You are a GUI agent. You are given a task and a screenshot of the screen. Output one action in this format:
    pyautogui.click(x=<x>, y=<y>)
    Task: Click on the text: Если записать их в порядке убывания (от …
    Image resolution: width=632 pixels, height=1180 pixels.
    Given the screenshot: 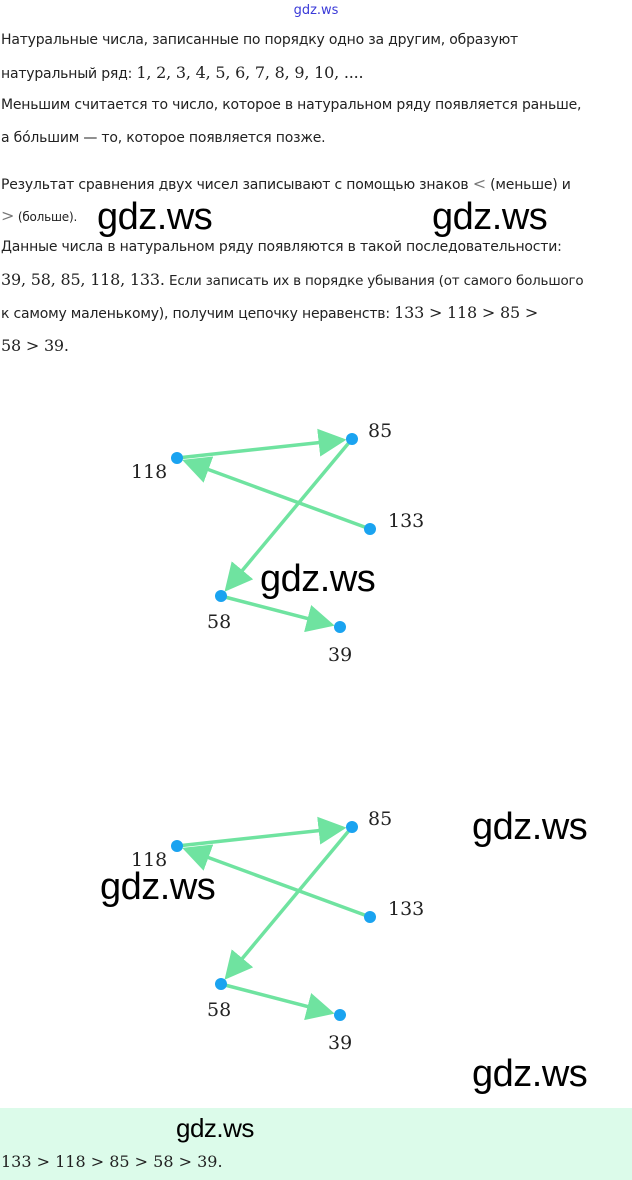 What is the action you would take?
    pyautogui.click(x=376, y=281)
    